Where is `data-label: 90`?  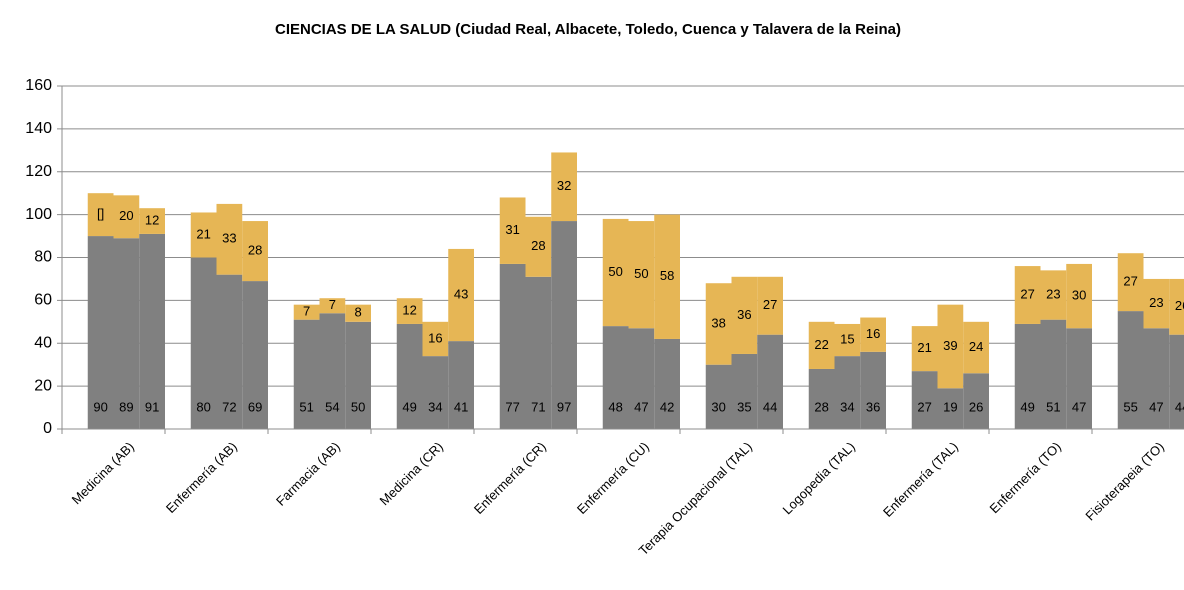 data-label: 90 is located at coordinates (100, 406).